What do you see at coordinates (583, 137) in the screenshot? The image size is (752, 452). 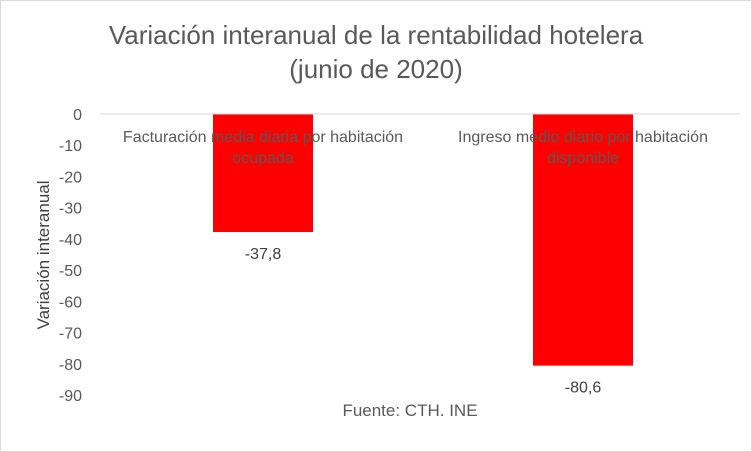 I see `category-label: Ingreso medio diario por habitación` at bounding box center [583, 137].